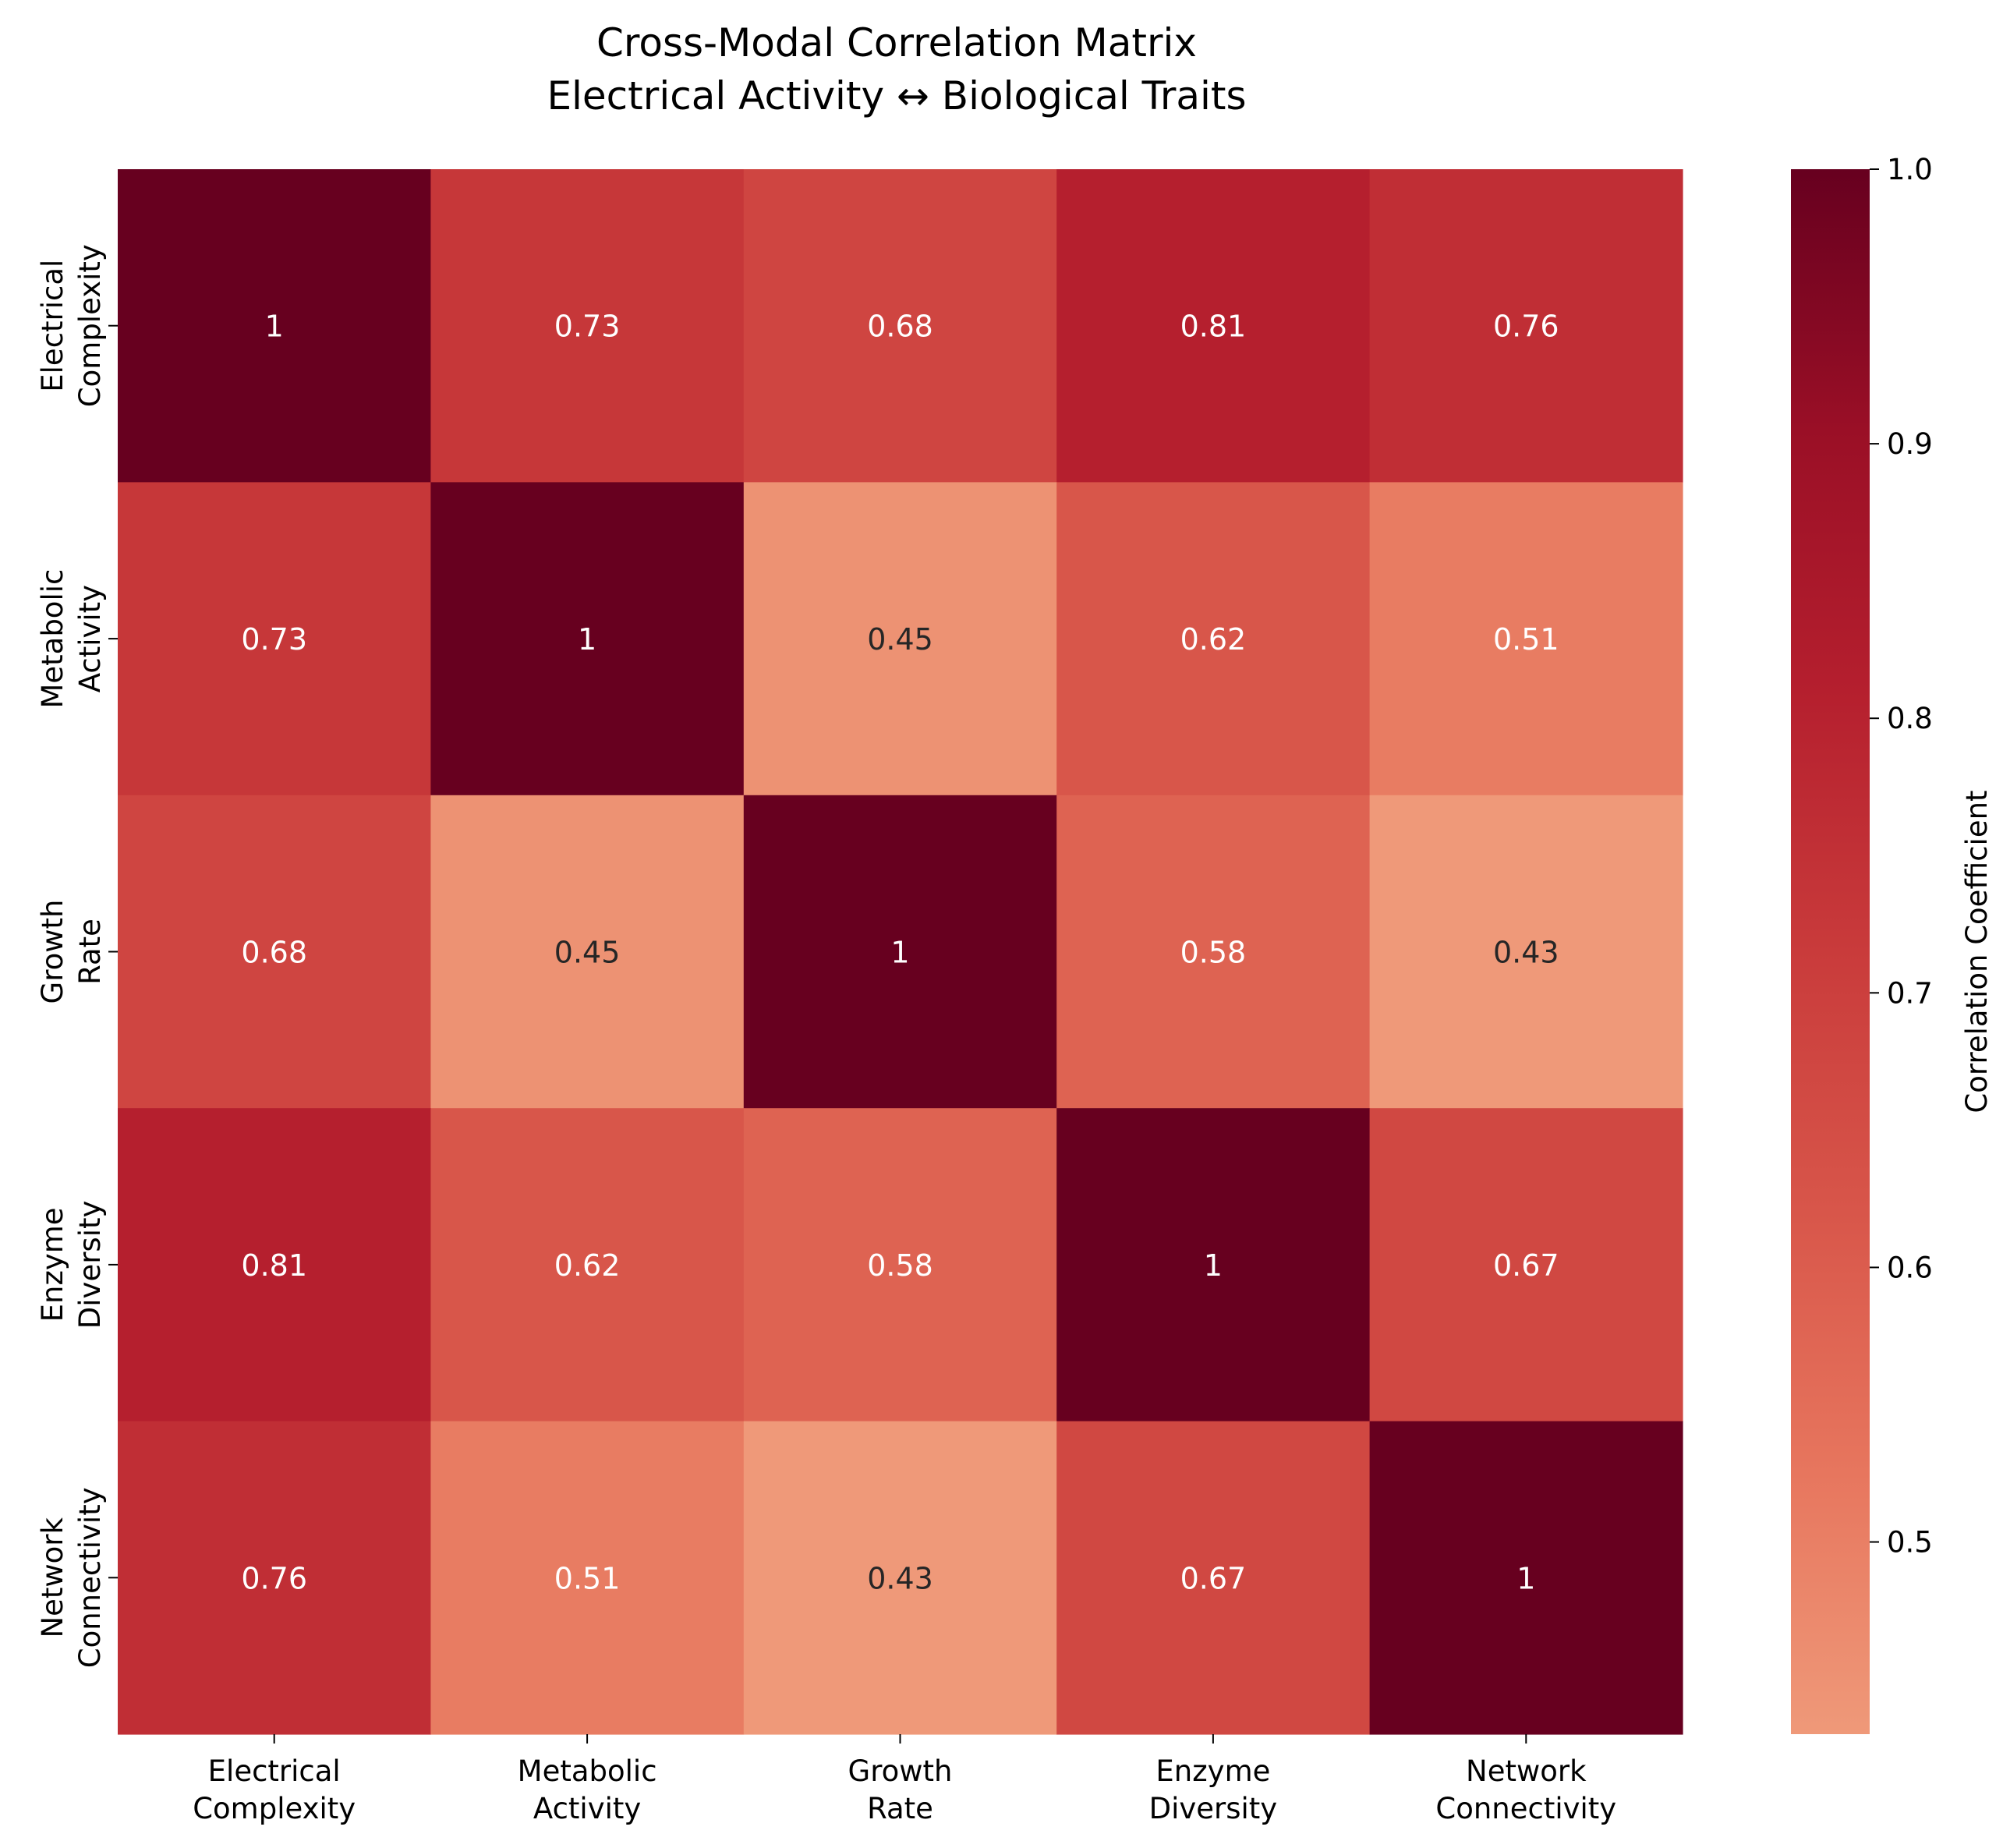 The image size is (2003, 1848). What do you see at coordinates (1910, 1267) in the screenshot?
I see `colorbar-tick-label: 0.6` at bounding box center [1910, 1267].